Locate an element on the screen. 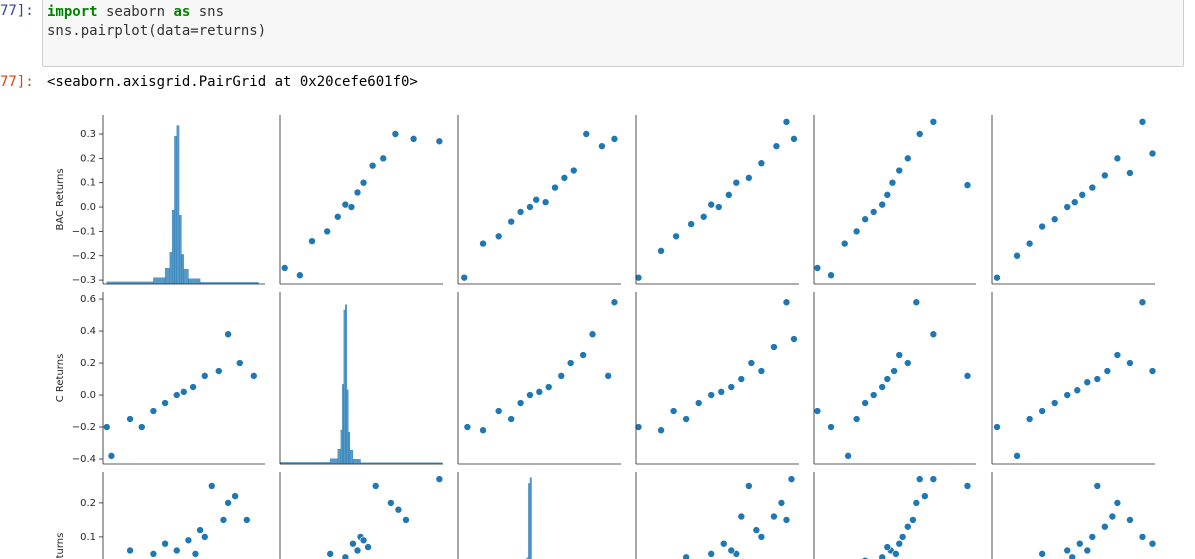 The width and height of the screenshot is (1195, 559). y-tick-label: −0.1 is located at coordinates (84, 231).